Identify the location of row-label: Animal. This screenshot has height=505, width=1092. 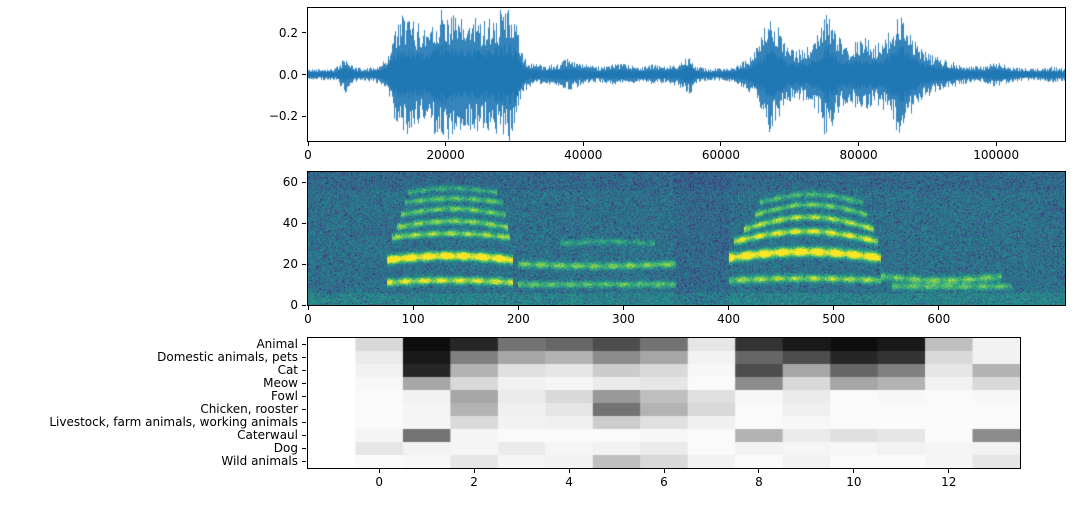
(277, 344).